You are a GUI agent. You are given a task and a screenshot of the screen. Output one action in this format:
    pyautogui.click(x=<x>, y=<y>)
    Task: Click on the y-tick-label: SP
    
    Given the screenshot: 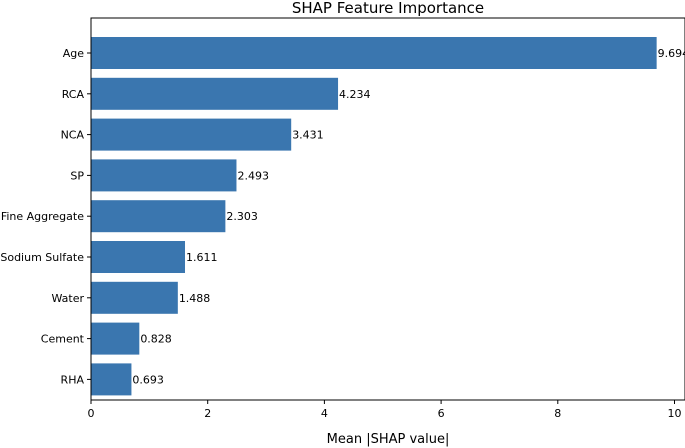 What is the action you would take?
    pyautogui.click(x=77, y=175)
    